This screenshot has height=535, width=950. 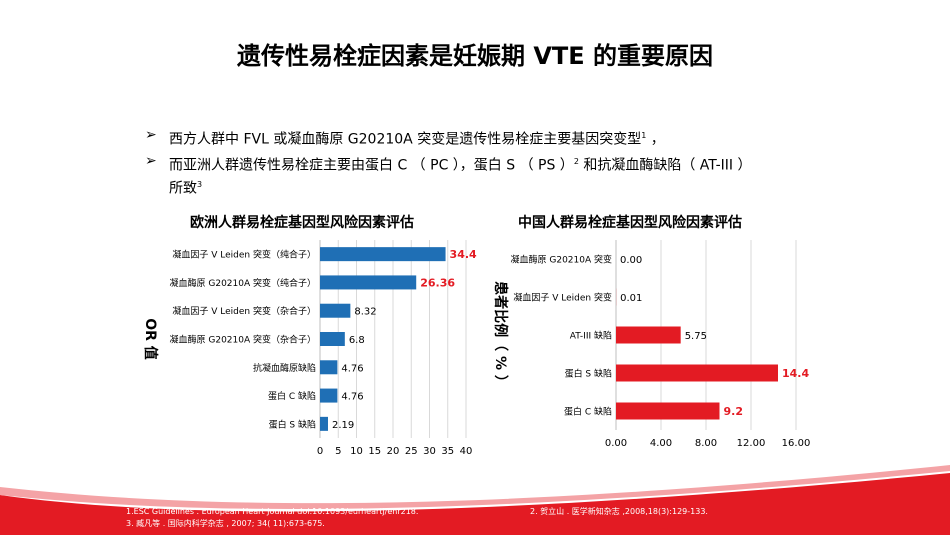 I want to click on data-label: 34.4, so click(x=463, y=254).